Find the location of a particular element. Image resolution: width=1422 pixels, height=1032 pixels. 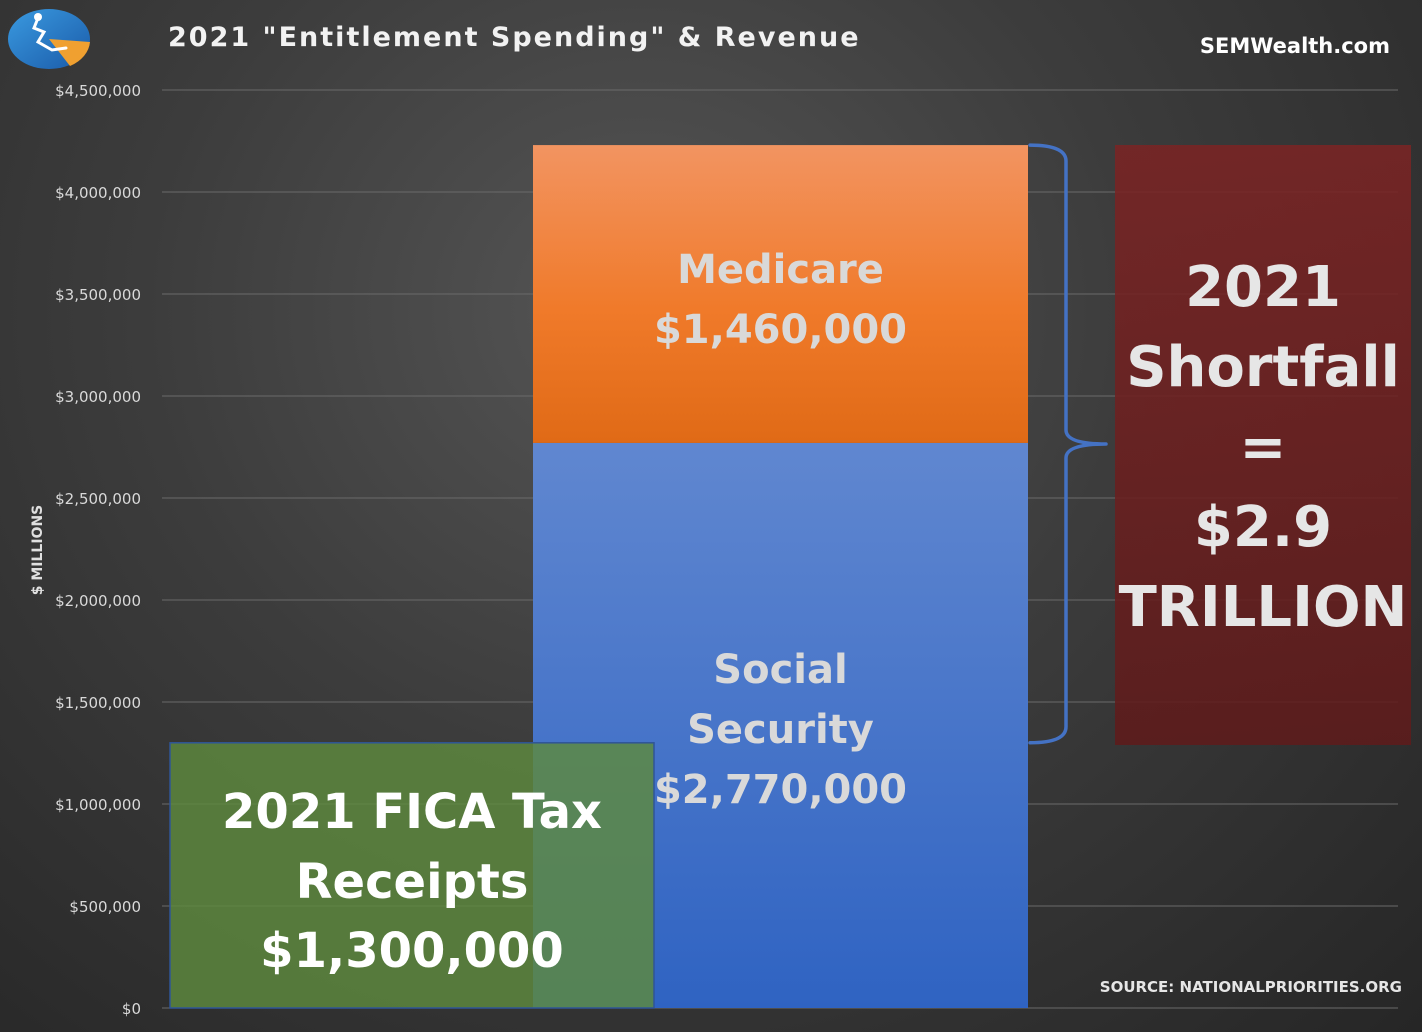

y-tick-label: $2,000,000 is located at coordinates (98, 601).